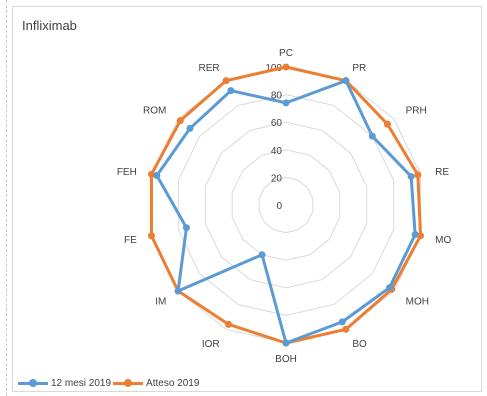 This screenshot has height=396, width=487. Describe the element at coordinates (346, 81) in the screenshot. I see `series-1-point-pr` at that location.